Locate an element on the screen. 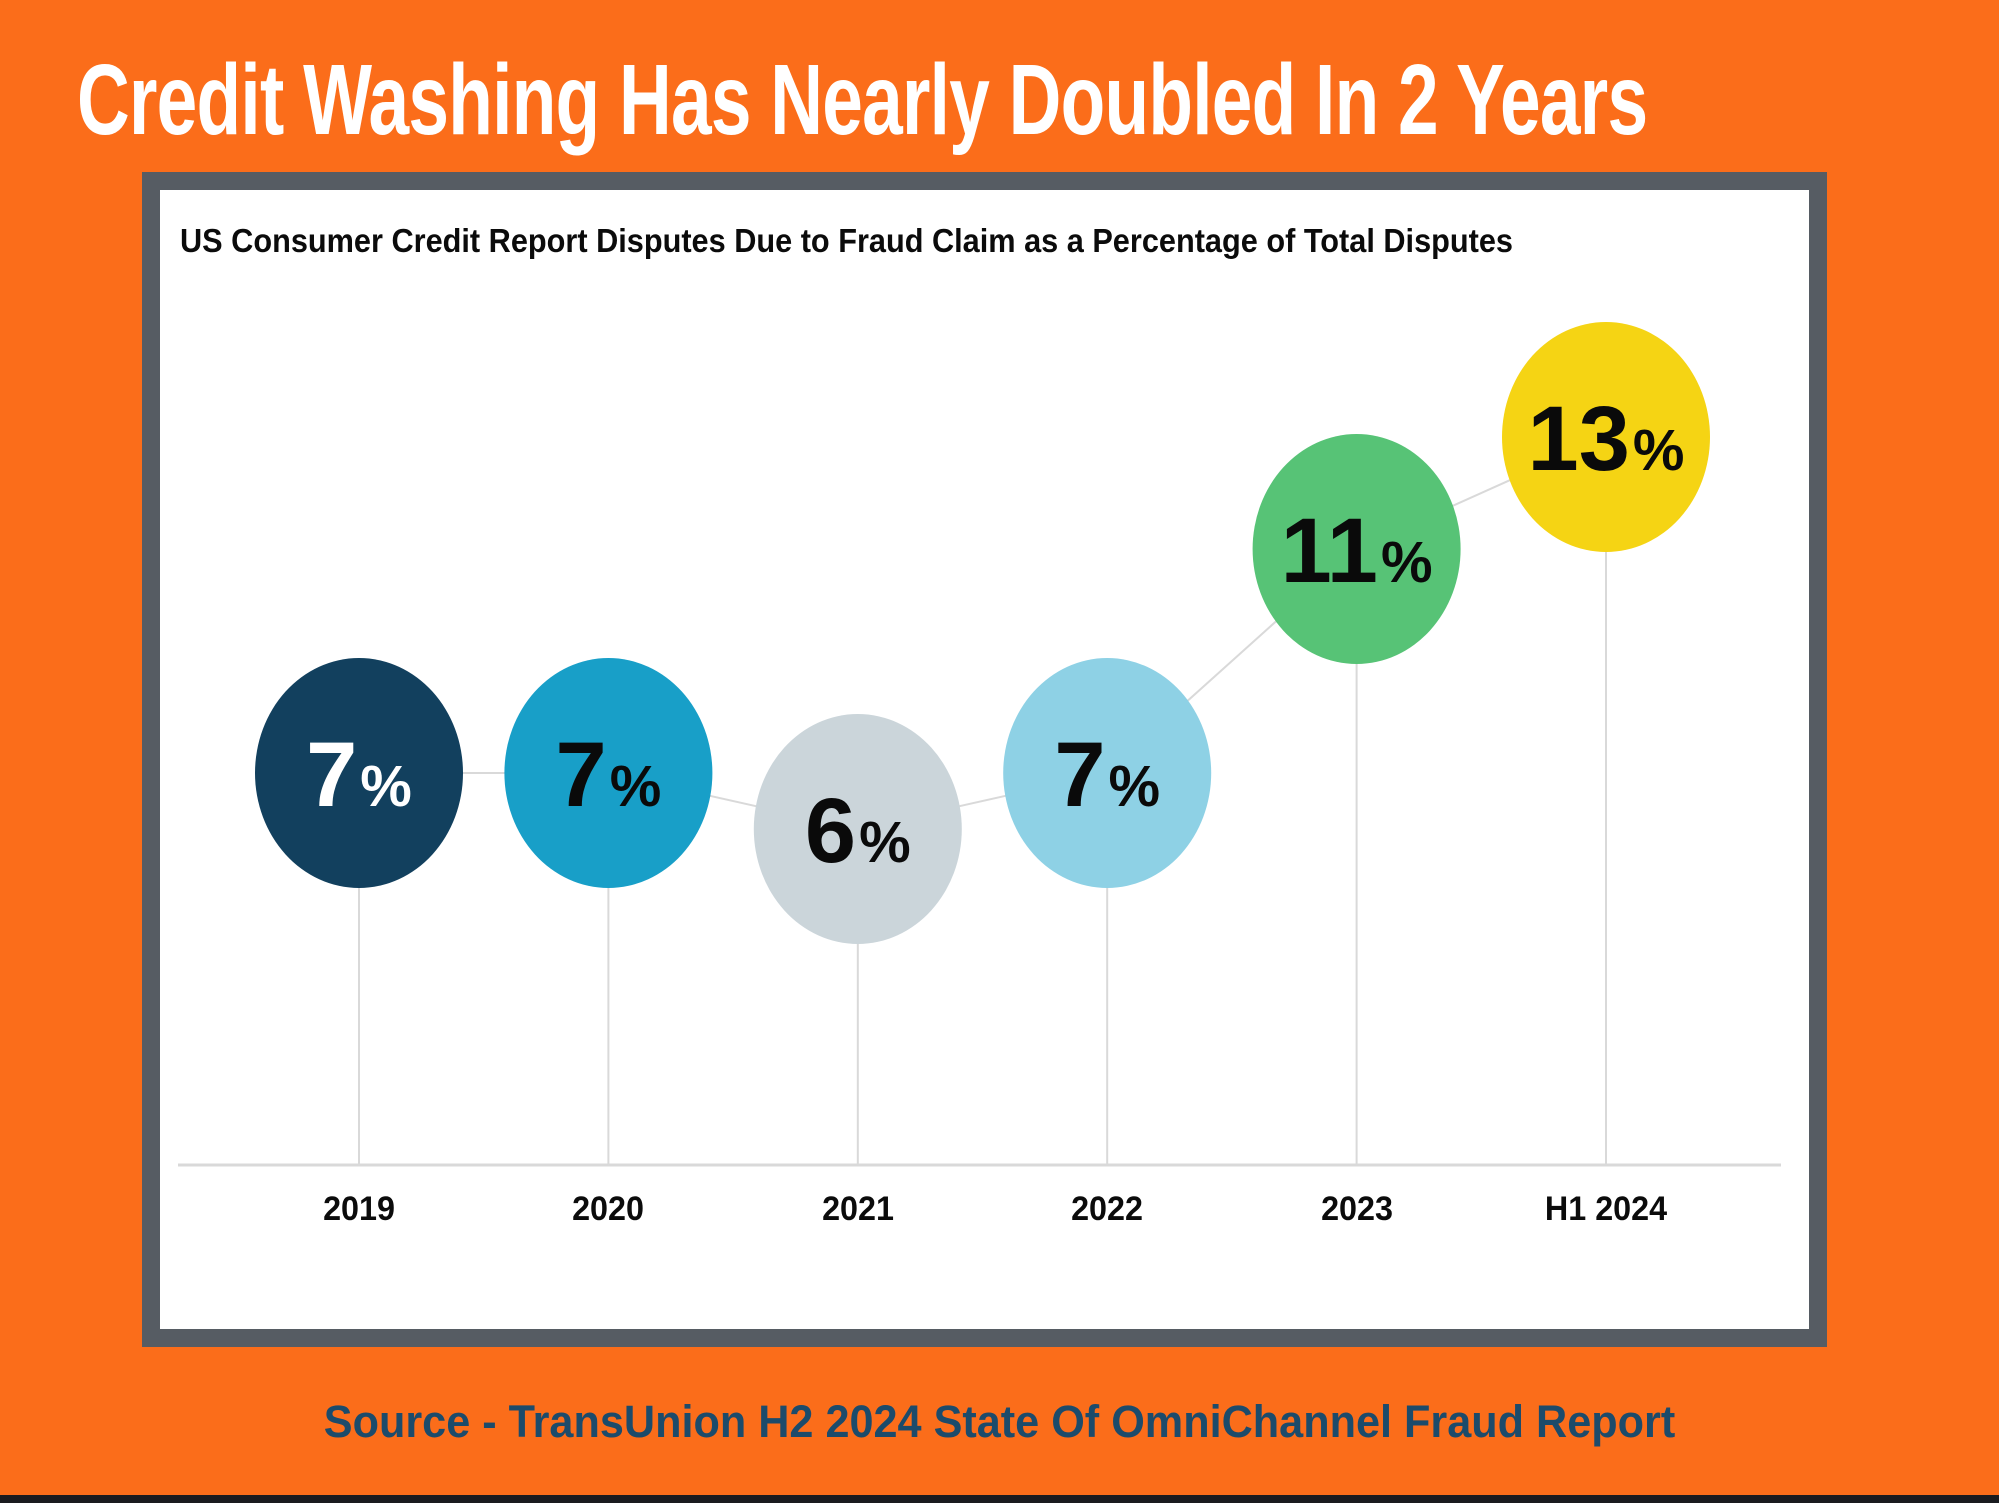 The width and height of the screenshot is (1999, 1503). bubble-value-2022: 7% is located at coordinates (1107, 775).